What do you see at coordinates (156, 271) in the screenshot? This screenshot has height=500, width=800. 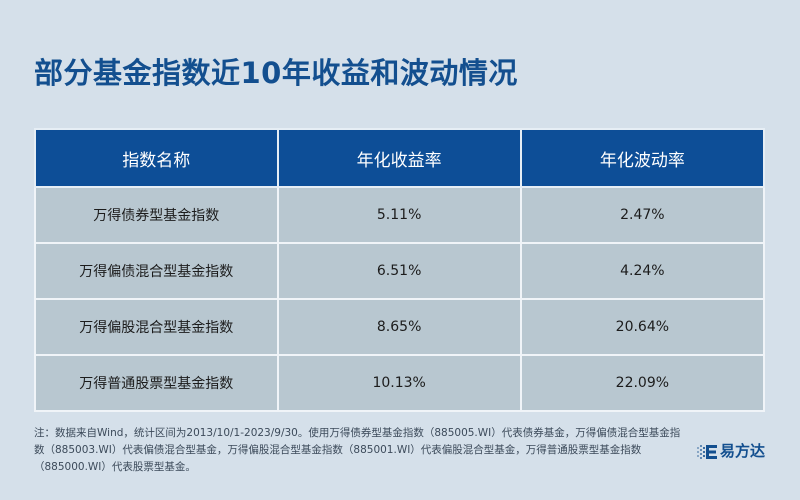 I see `cell-index-name: 万得偏债混合型基金指数` at bounding box center [156, 271].